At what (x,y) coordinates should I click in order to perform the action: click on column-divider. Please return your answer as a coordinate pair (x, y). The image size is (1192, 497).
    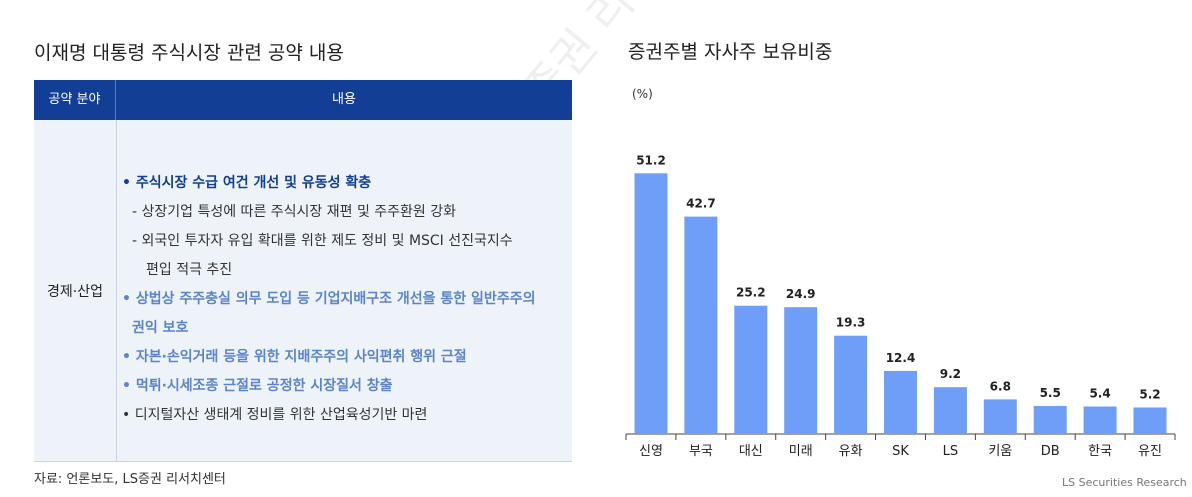
    Looking at the image, I should click on (116, 291).